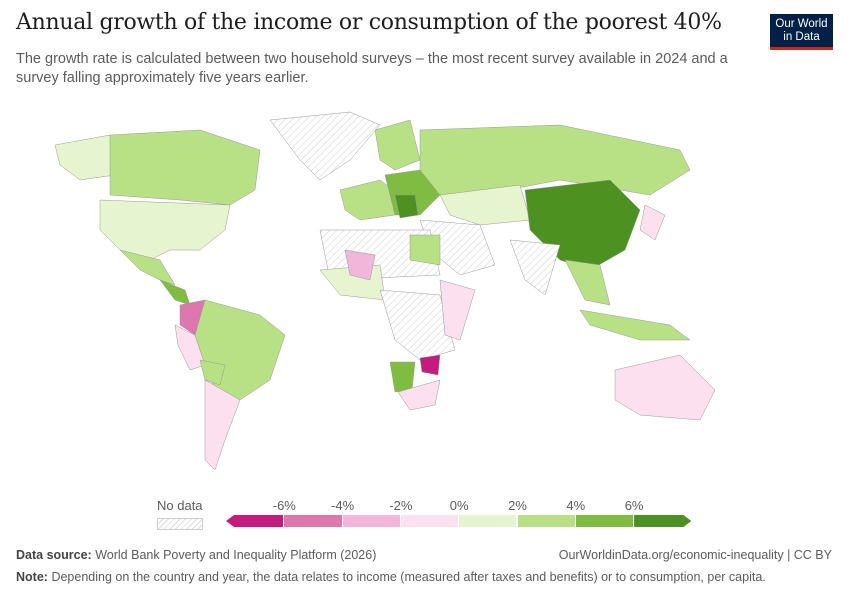  Describe the element at coordinates (665, 387) in the screenshot. I see `region-australia` at that location.